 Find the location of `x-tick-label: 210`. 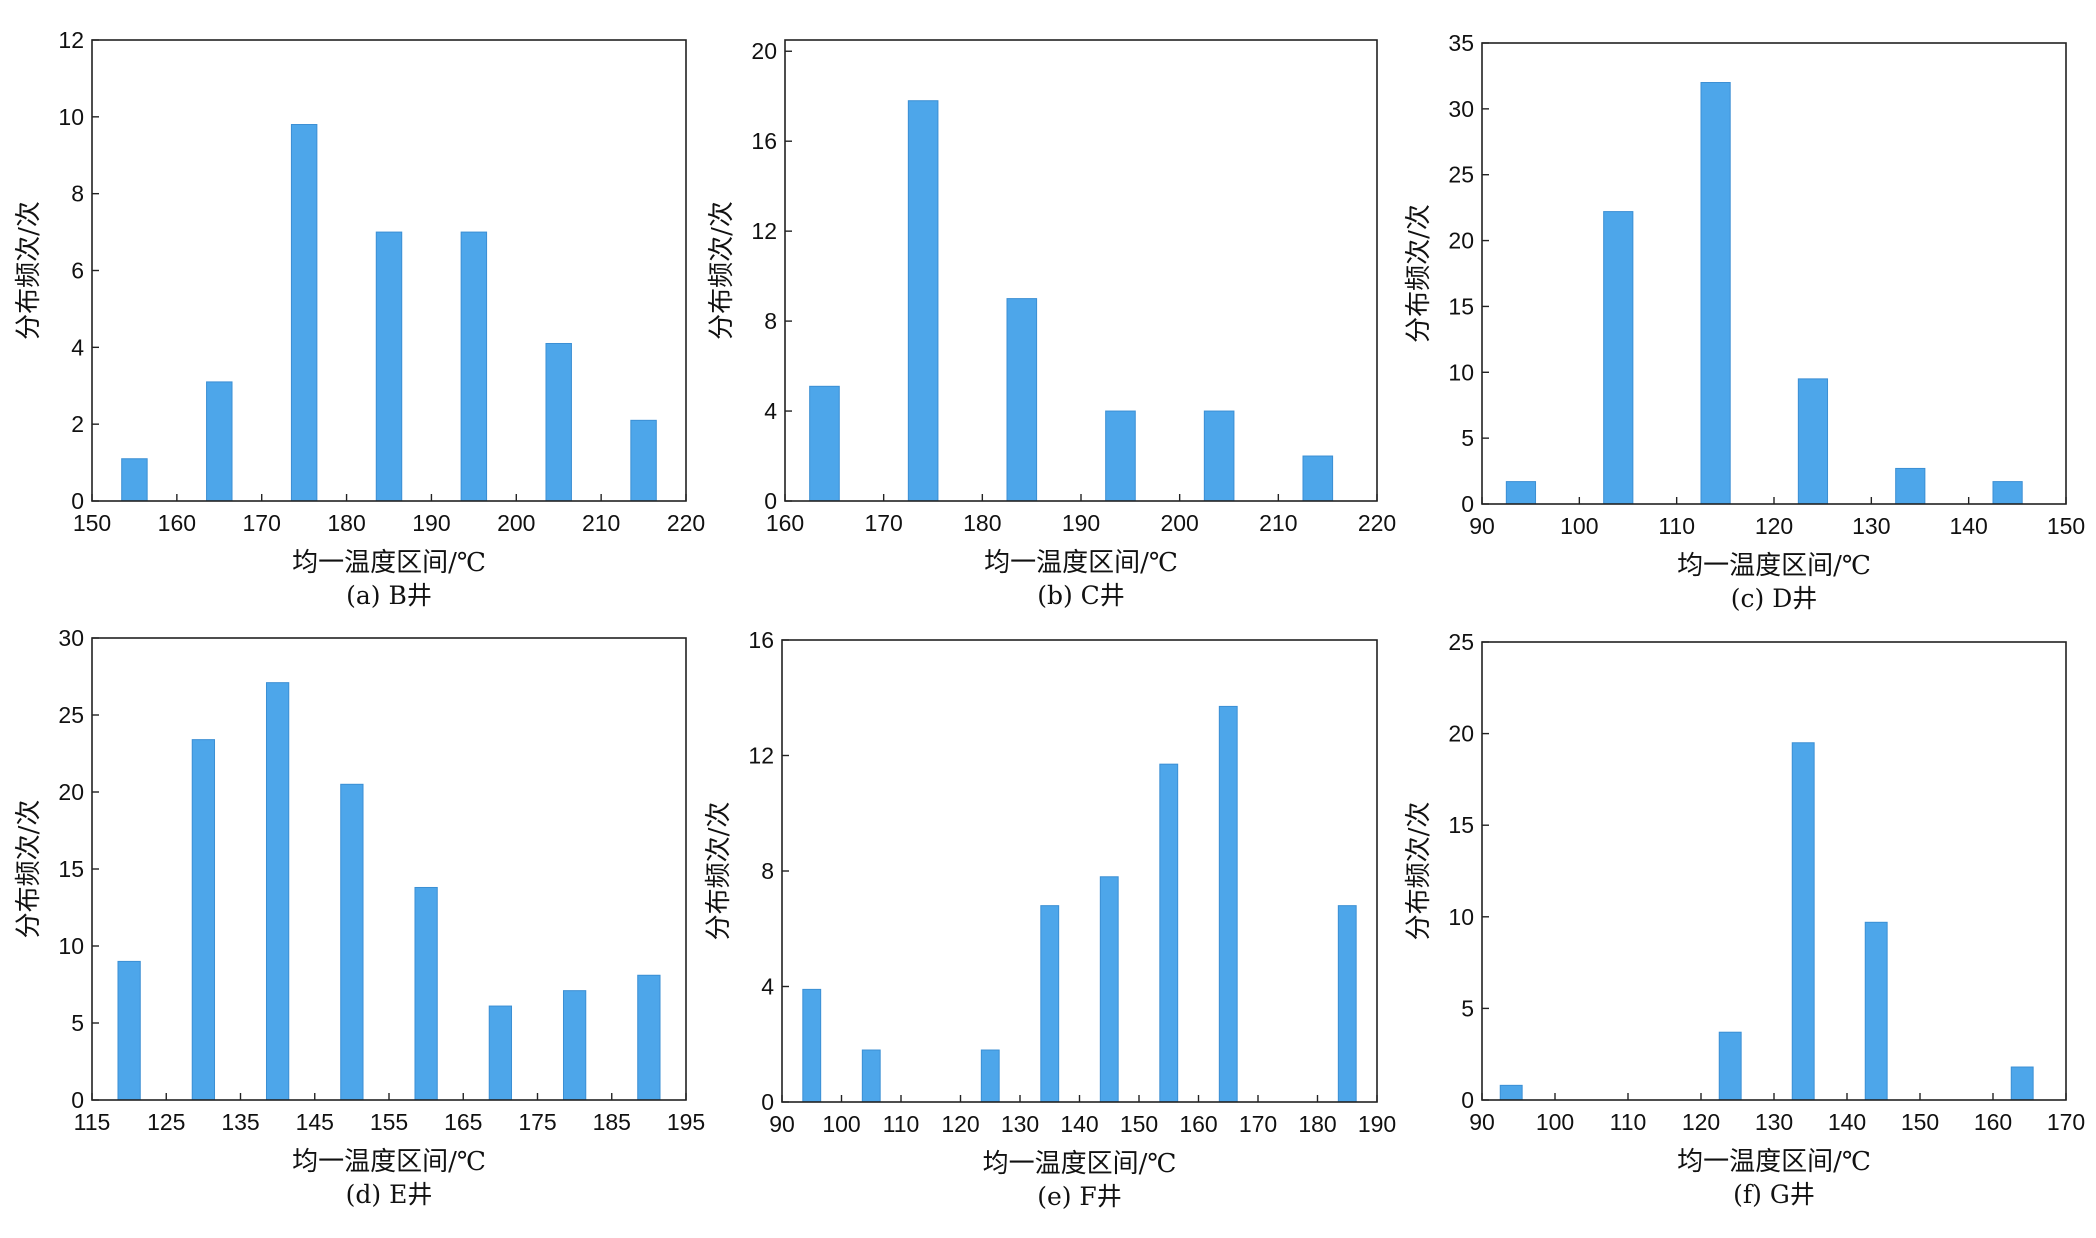

x-tick-label: 210 is located at coordinates (1278, 523).